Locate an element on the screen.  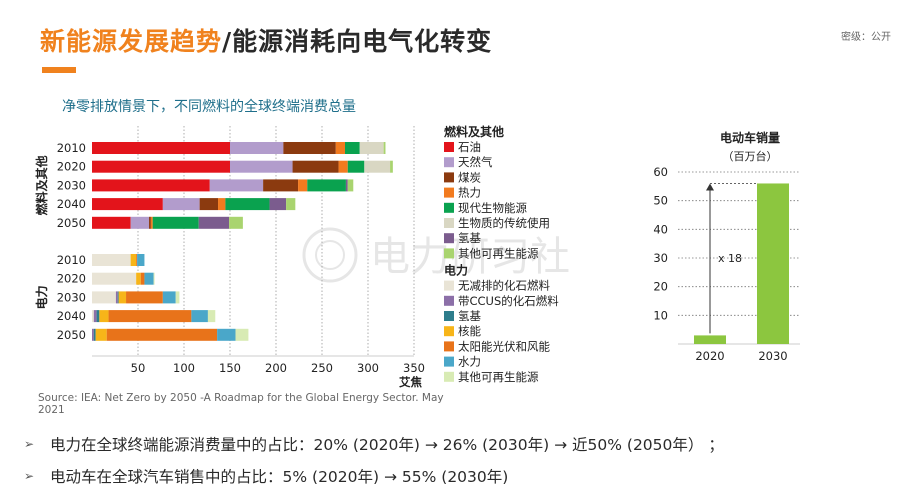
x-tick-label: 300 is located at coordinates (368, 368).